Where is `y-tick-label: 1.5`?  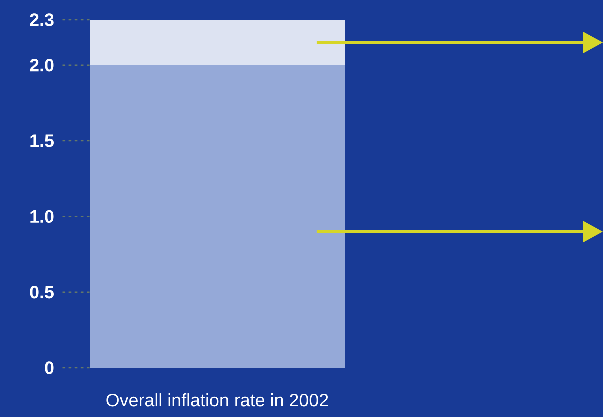
y-tick-label: 1.5 is located at coordinates (42, 141).